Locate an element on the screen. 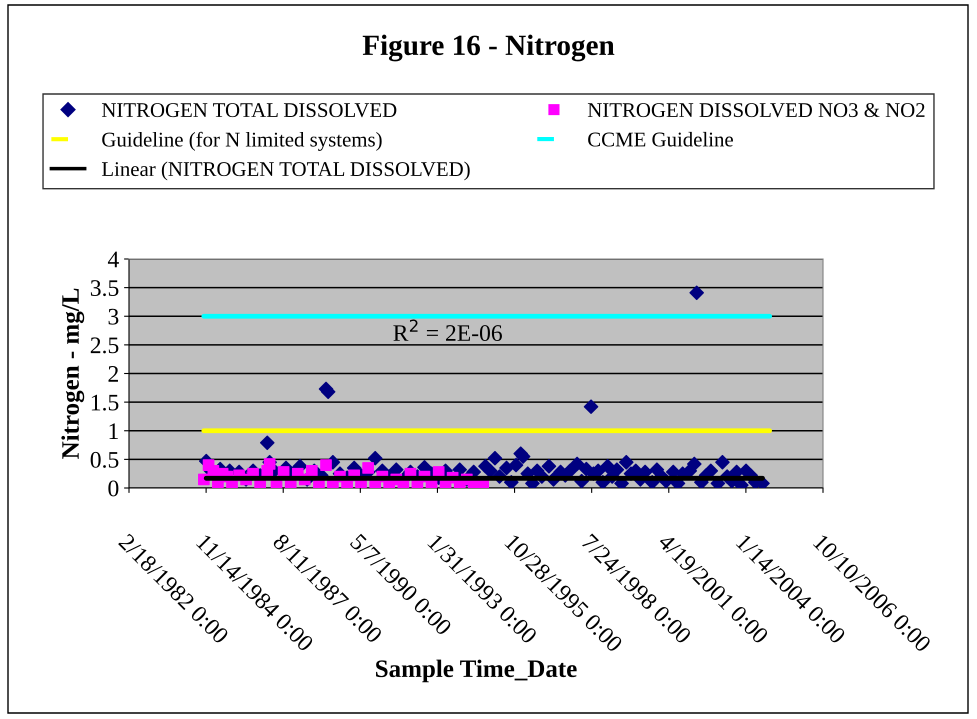 This screenshot has width=977, height=719. legend-label: Guideline (for N limited systems) is located at coordinates (242, 141).